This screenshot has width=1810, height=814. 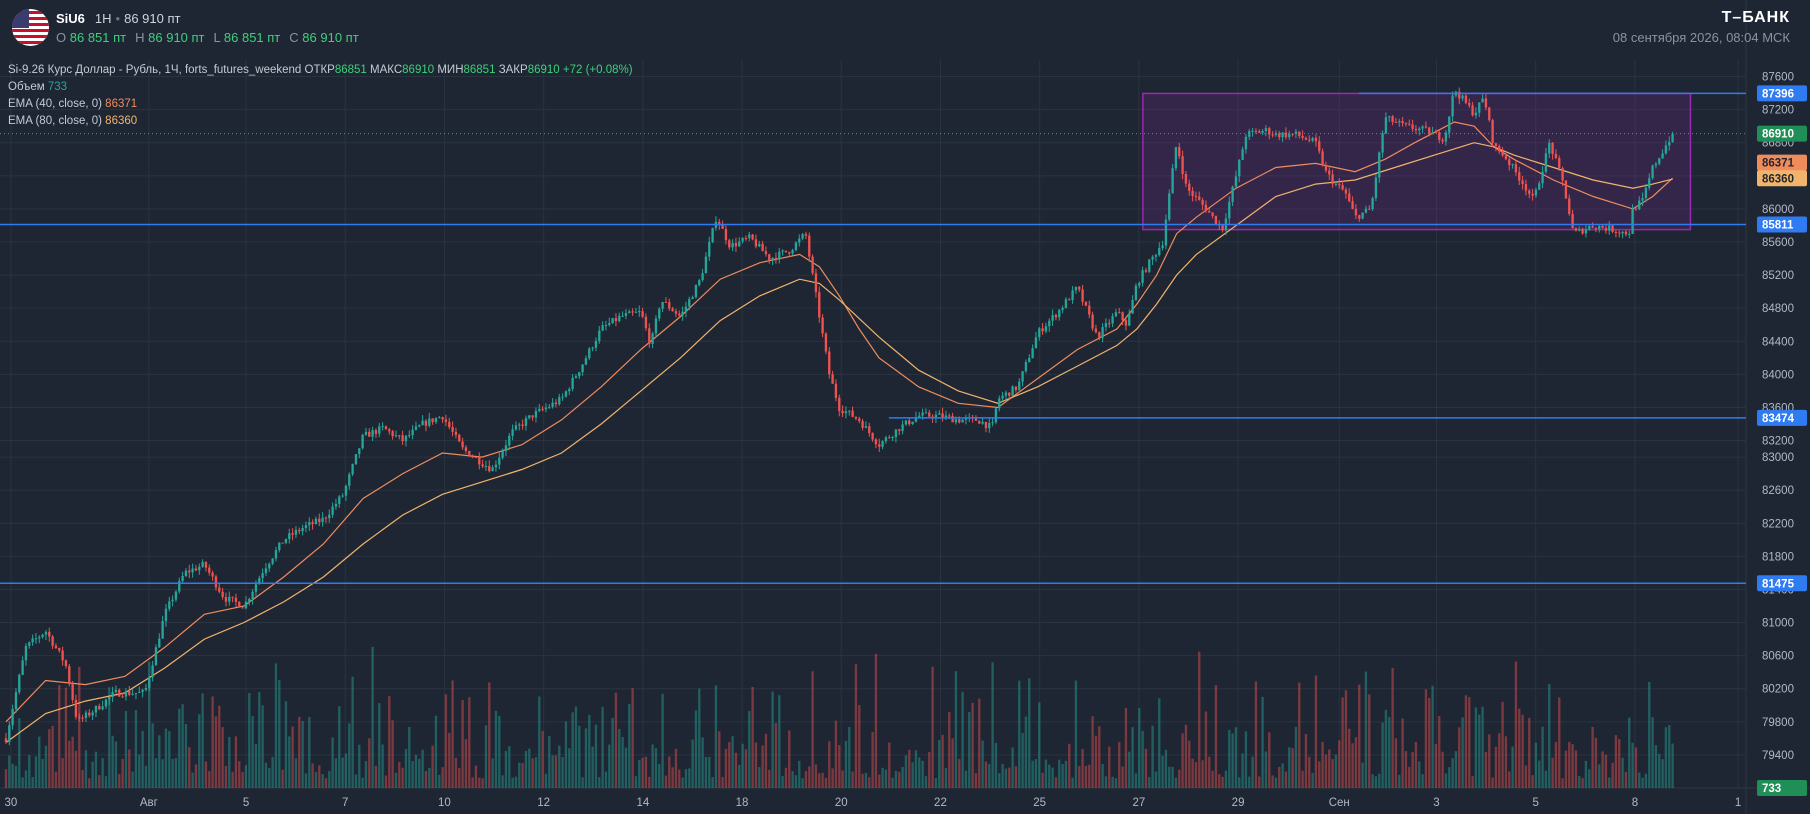 I want to click on close-value: 86910, so click(x=543, y=70).